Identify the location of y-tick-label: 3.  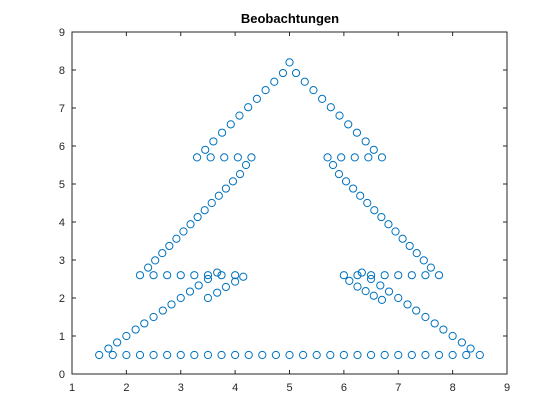
(62, 261).